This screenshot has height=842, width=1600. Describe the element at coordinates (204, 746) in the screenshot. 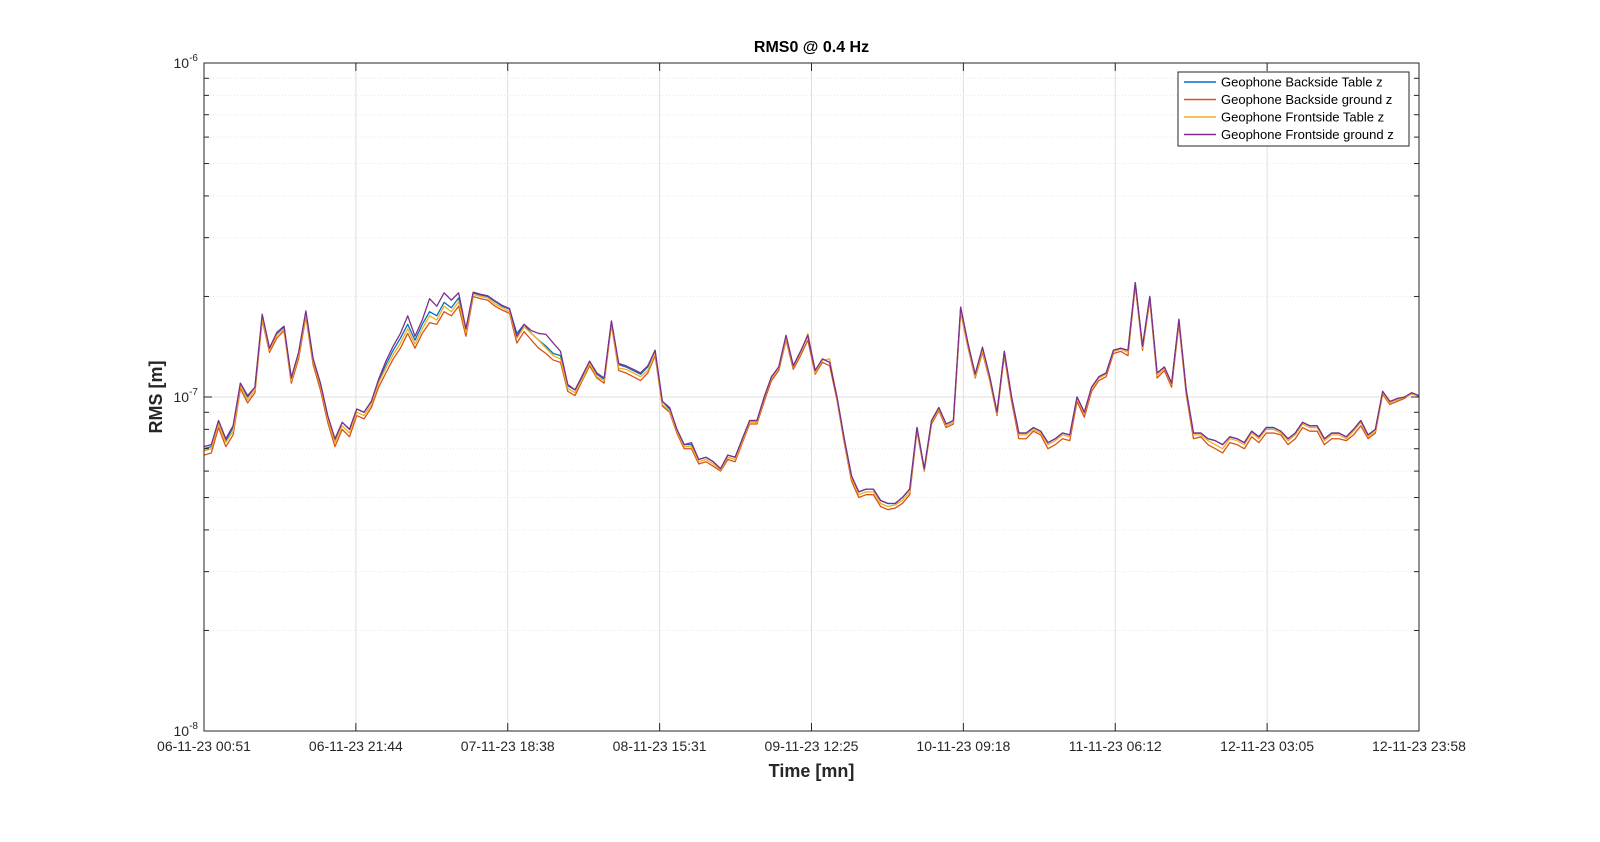

I see `x-tick-label: 06-11-23 00:51` at that location.